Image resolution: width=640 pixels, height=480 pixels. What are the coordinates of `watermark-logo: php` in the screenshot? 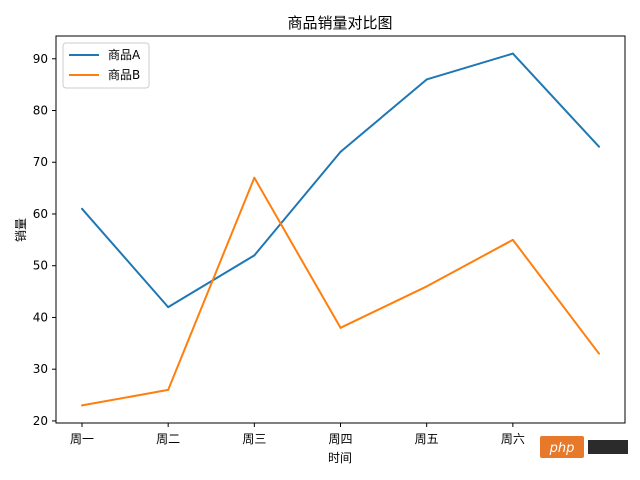 It's located at (584, 447).